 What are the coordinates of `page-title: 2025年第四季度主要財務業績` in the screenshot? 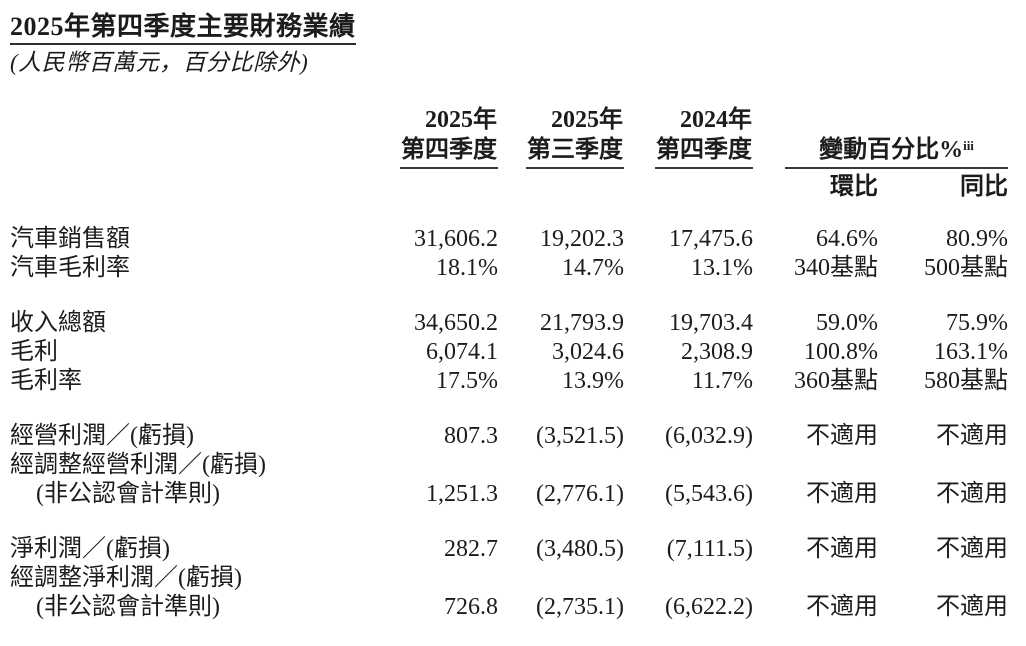 It's located at (183, 28).